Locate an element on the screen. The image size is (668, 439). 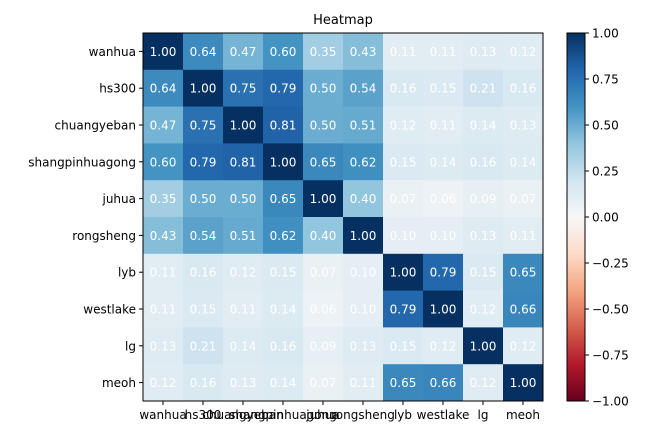
x-tick-label: shangpinhuagong is located at coordinates (283, 415).